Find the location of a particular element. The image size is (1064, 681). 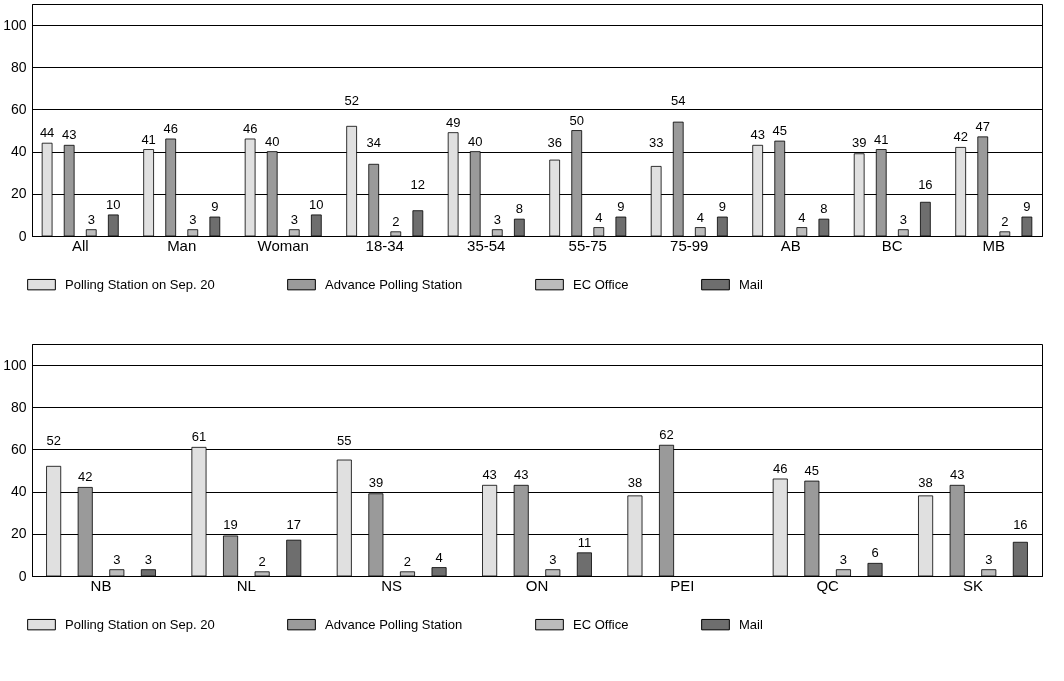

legend-label: EC Office is located at coordinates (601, 284).